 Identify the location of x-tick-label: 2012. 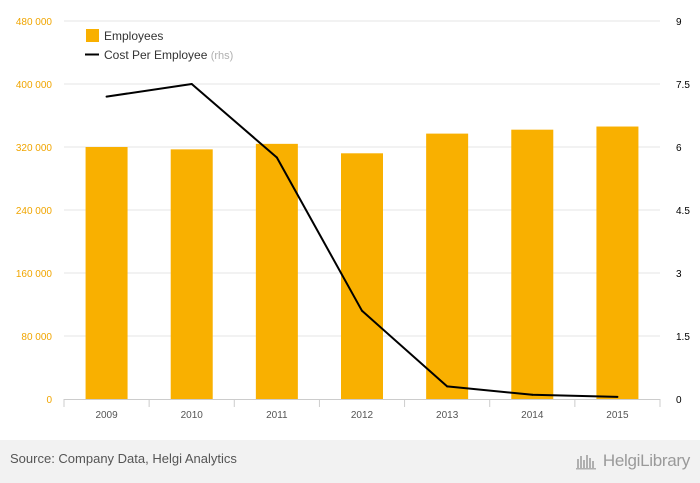
(362, 415).